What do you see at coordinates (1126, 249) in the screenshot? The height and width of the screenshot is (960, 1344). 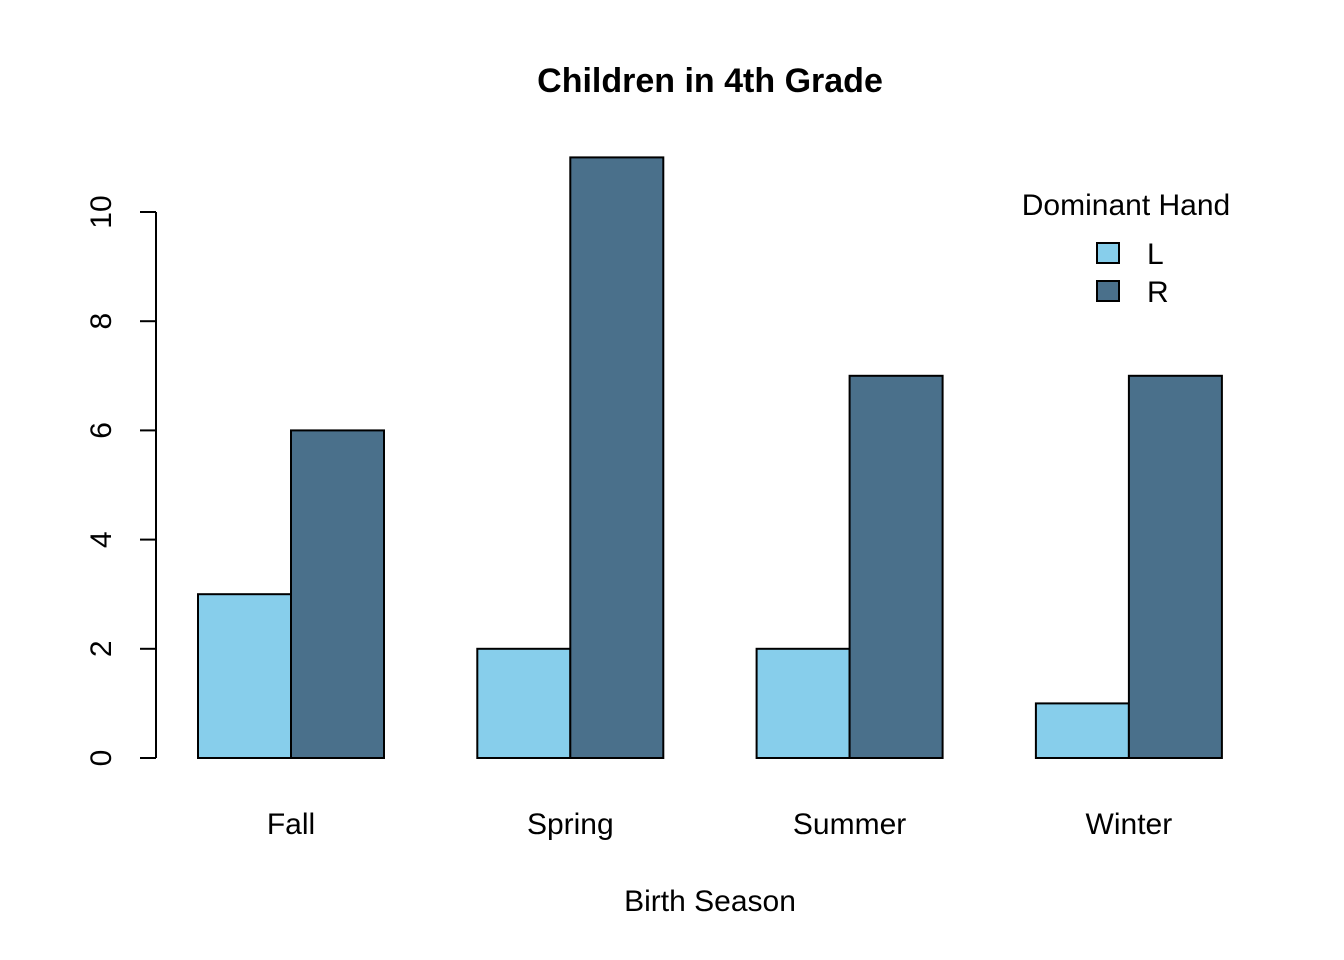 I see `legend: Dominant Hand LR` at bounding box center [1126, 249].